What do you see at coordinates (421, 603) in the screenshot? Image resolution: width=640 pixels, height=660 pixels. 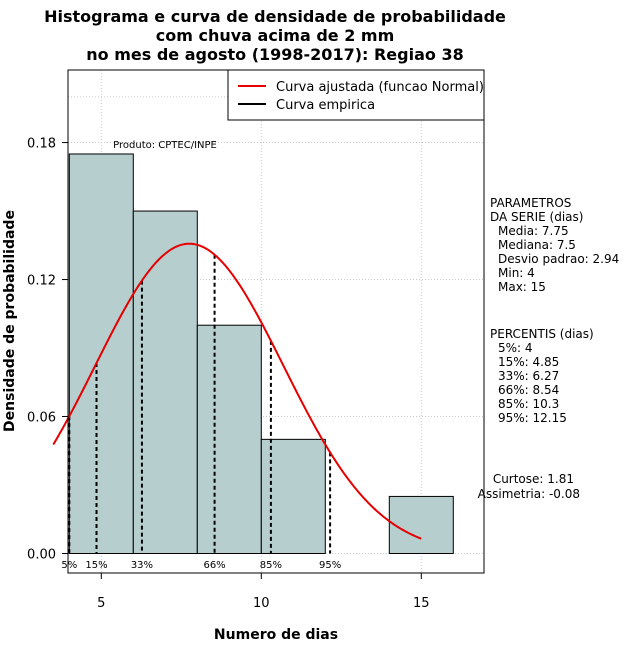 I see `x-tick-label-2: 15` at bounding box center [421, 603].